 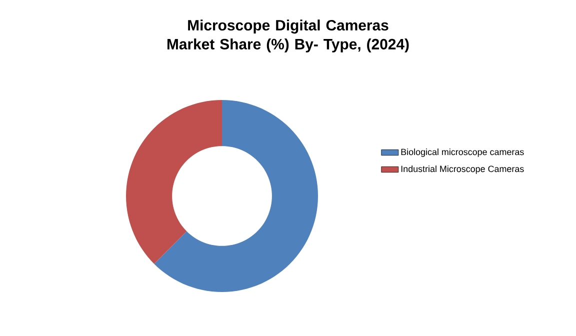 I want to click on legend-label: Biological microscope cameras, so click(x=462, y=152).